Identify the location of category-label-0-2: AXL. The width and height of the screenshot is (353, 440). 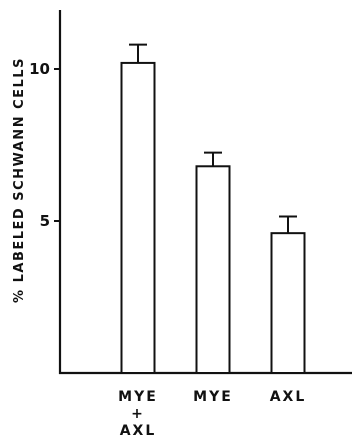
(138, 431).